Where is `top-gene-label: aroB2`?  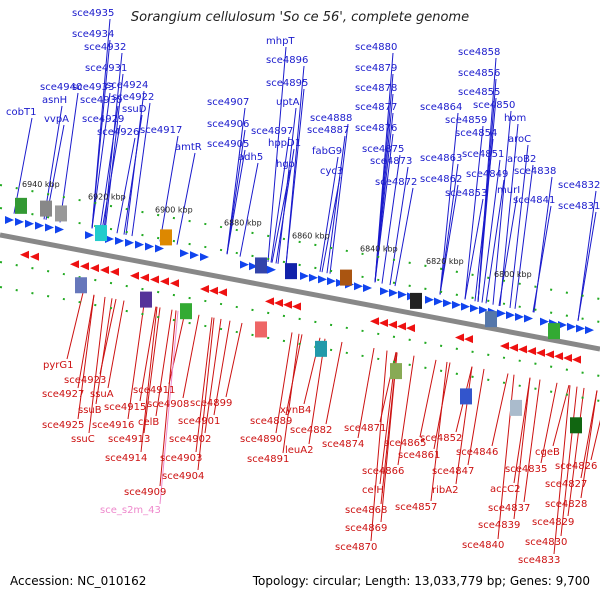
top-gene-label: aroB2 is located at coordinates (521, 159).